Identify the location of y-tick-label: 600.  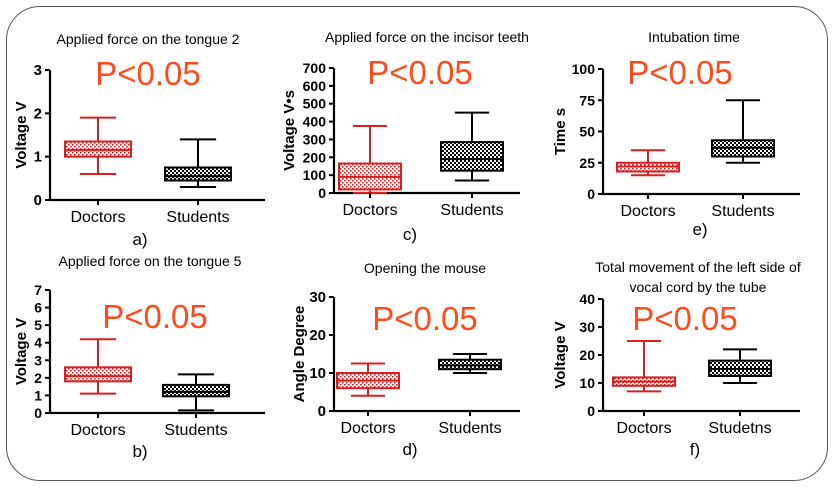
(315, 86).